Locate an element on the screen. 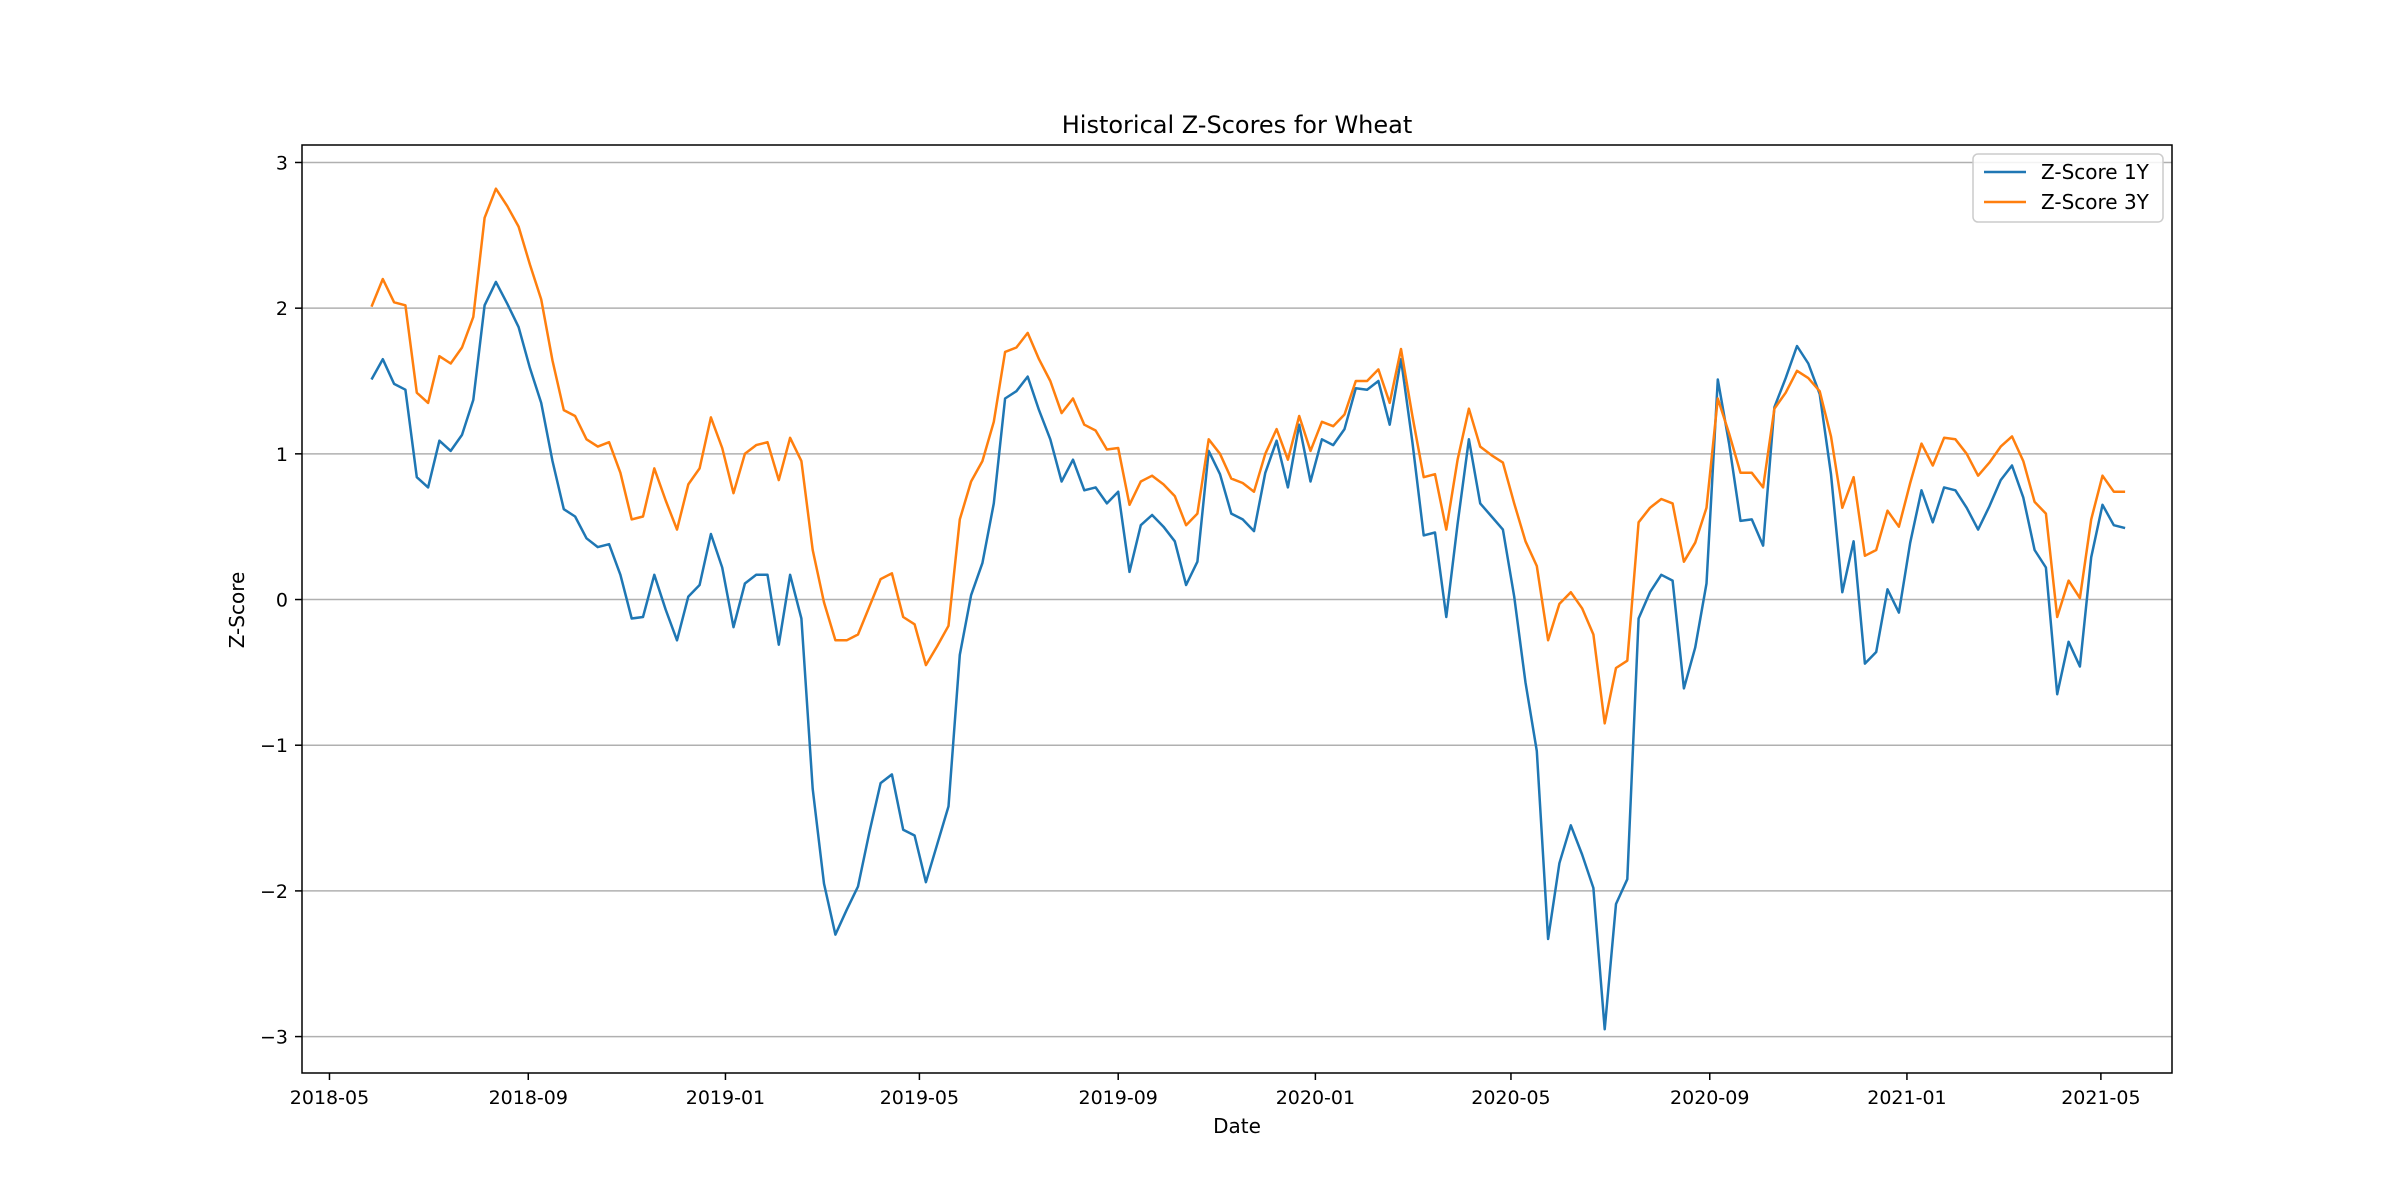 This screenshot has width=2400, height=1200. y-tick-label: 0 is located at coordinates (282, 601).